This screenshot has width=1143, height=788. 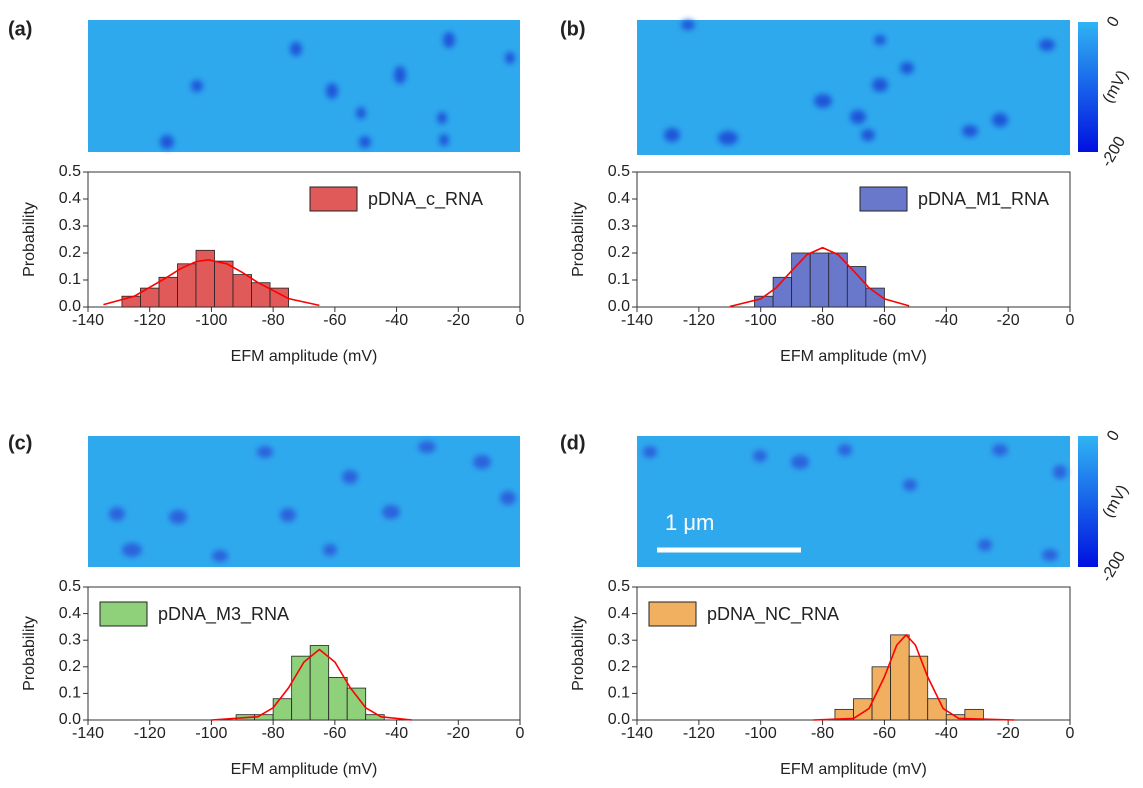 I want to click on panel-label: (a), so click(x=20, y=29).